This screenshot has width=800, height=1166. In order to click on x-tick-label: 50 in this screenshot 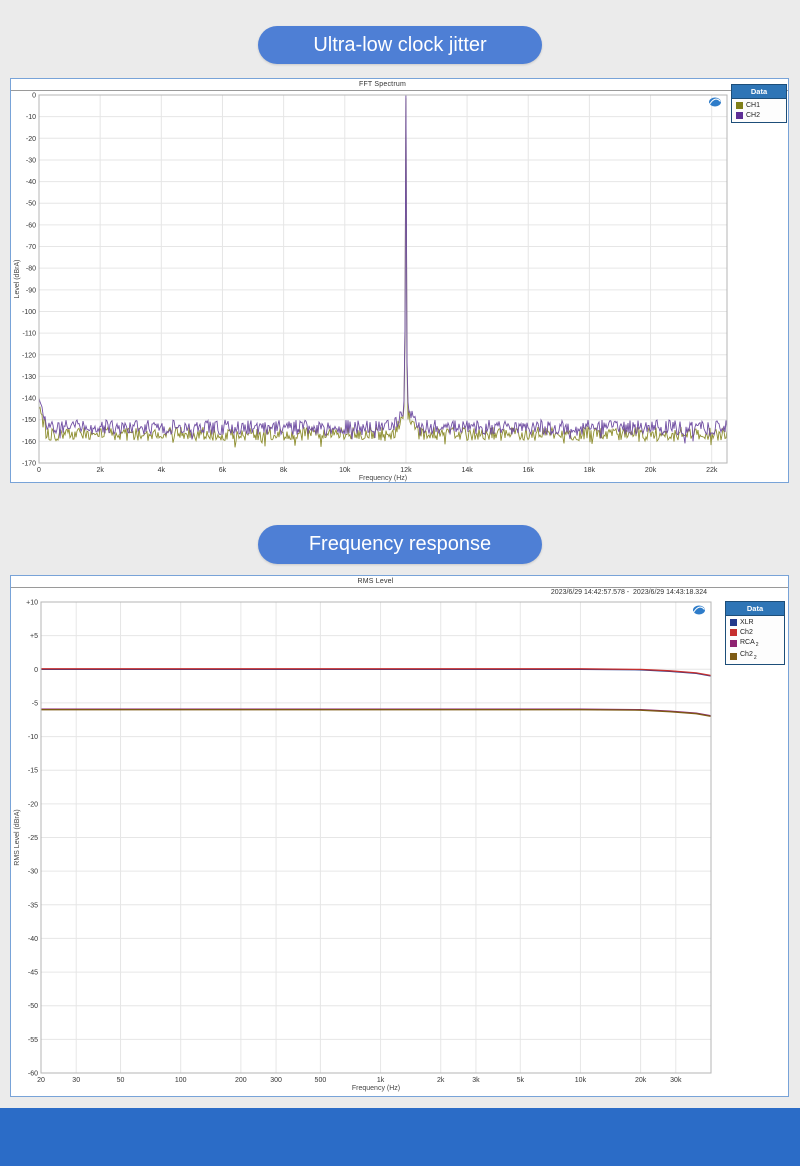, I will do `click(121, 1080)`.